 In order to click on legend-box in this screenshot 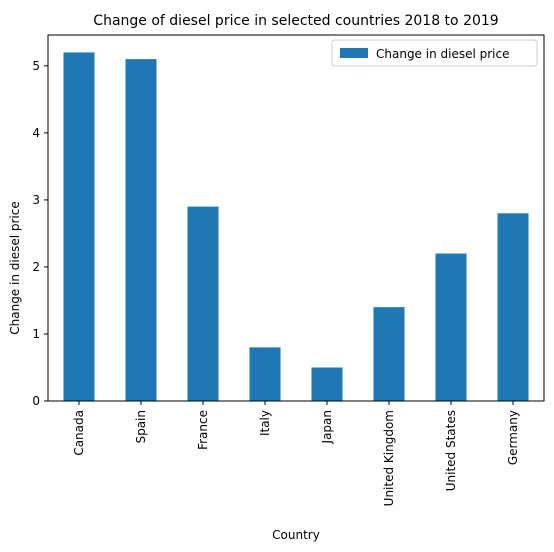, I will do `click(434, 53)`.